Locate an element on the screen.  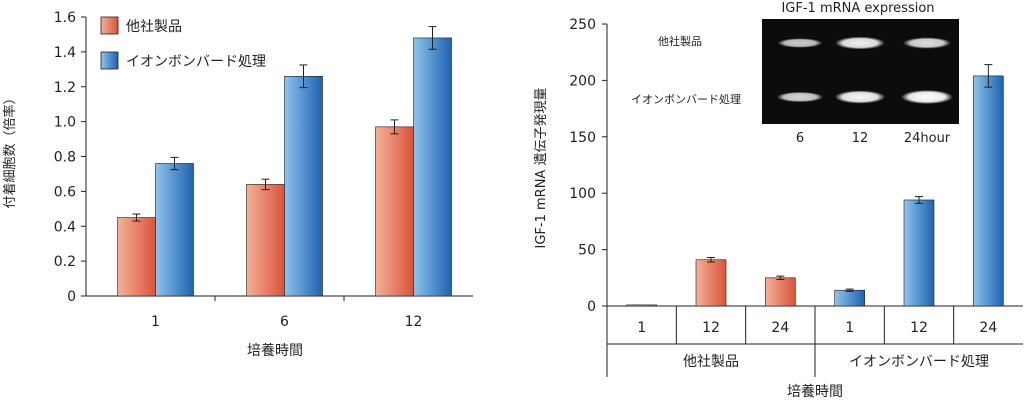
legend-label-series-1: 他社製品 is located at coordinates (154, 27).